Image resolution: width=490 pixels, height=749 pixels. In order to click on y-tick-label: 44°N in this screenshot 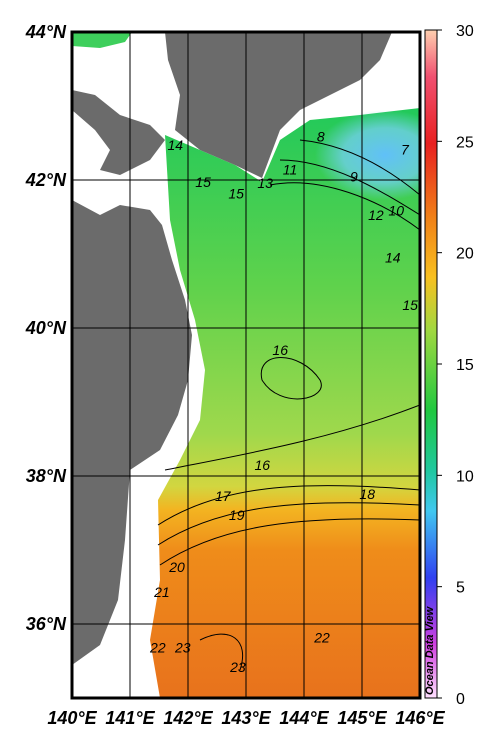, I will do `click(46, 32)`.